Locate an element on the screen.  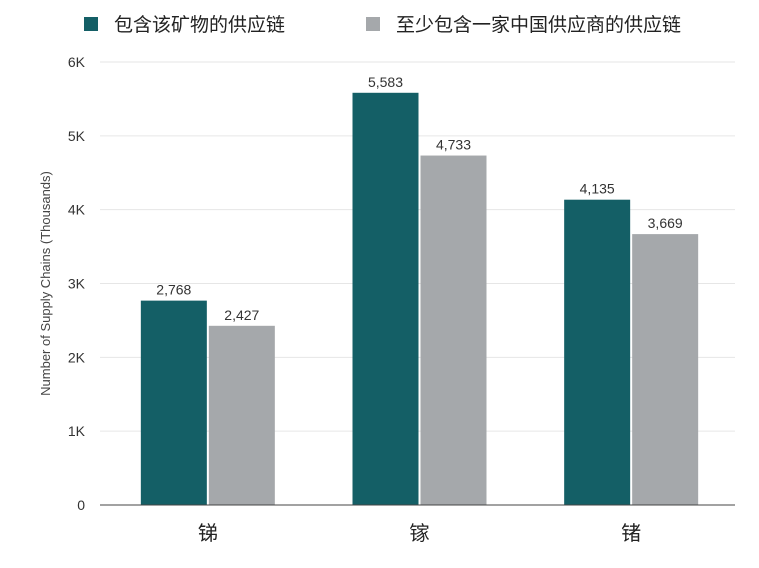
y-tick-label: 3K is located at coordinates (77, 284).